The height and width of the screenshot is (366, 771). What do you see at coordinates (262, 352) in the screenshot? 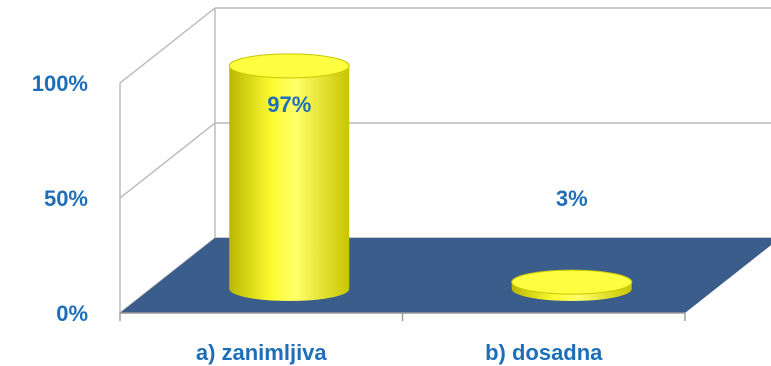
I see `x-tick-label: a) zanimljiva` at bounding box center [262, 352].